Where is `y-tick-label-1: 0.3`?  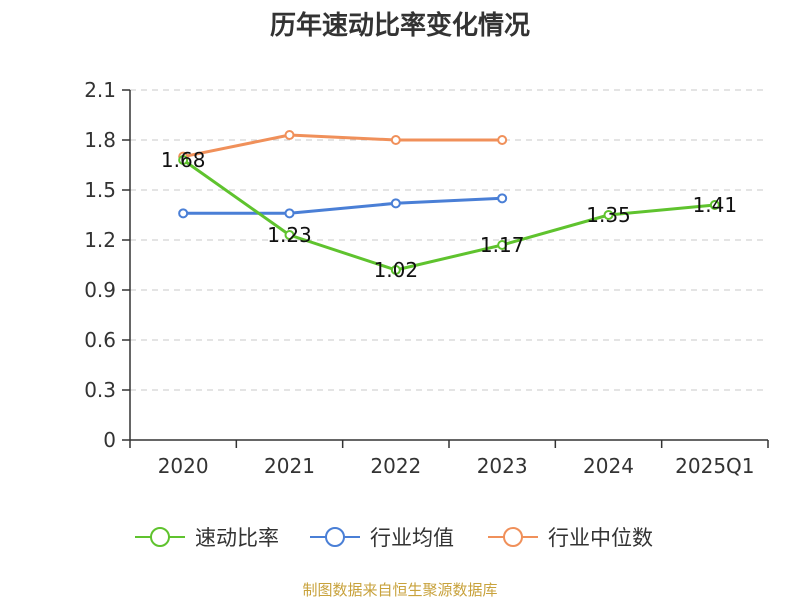
y-tick-label-1: 0.3 is located at coordinates (100, 390).